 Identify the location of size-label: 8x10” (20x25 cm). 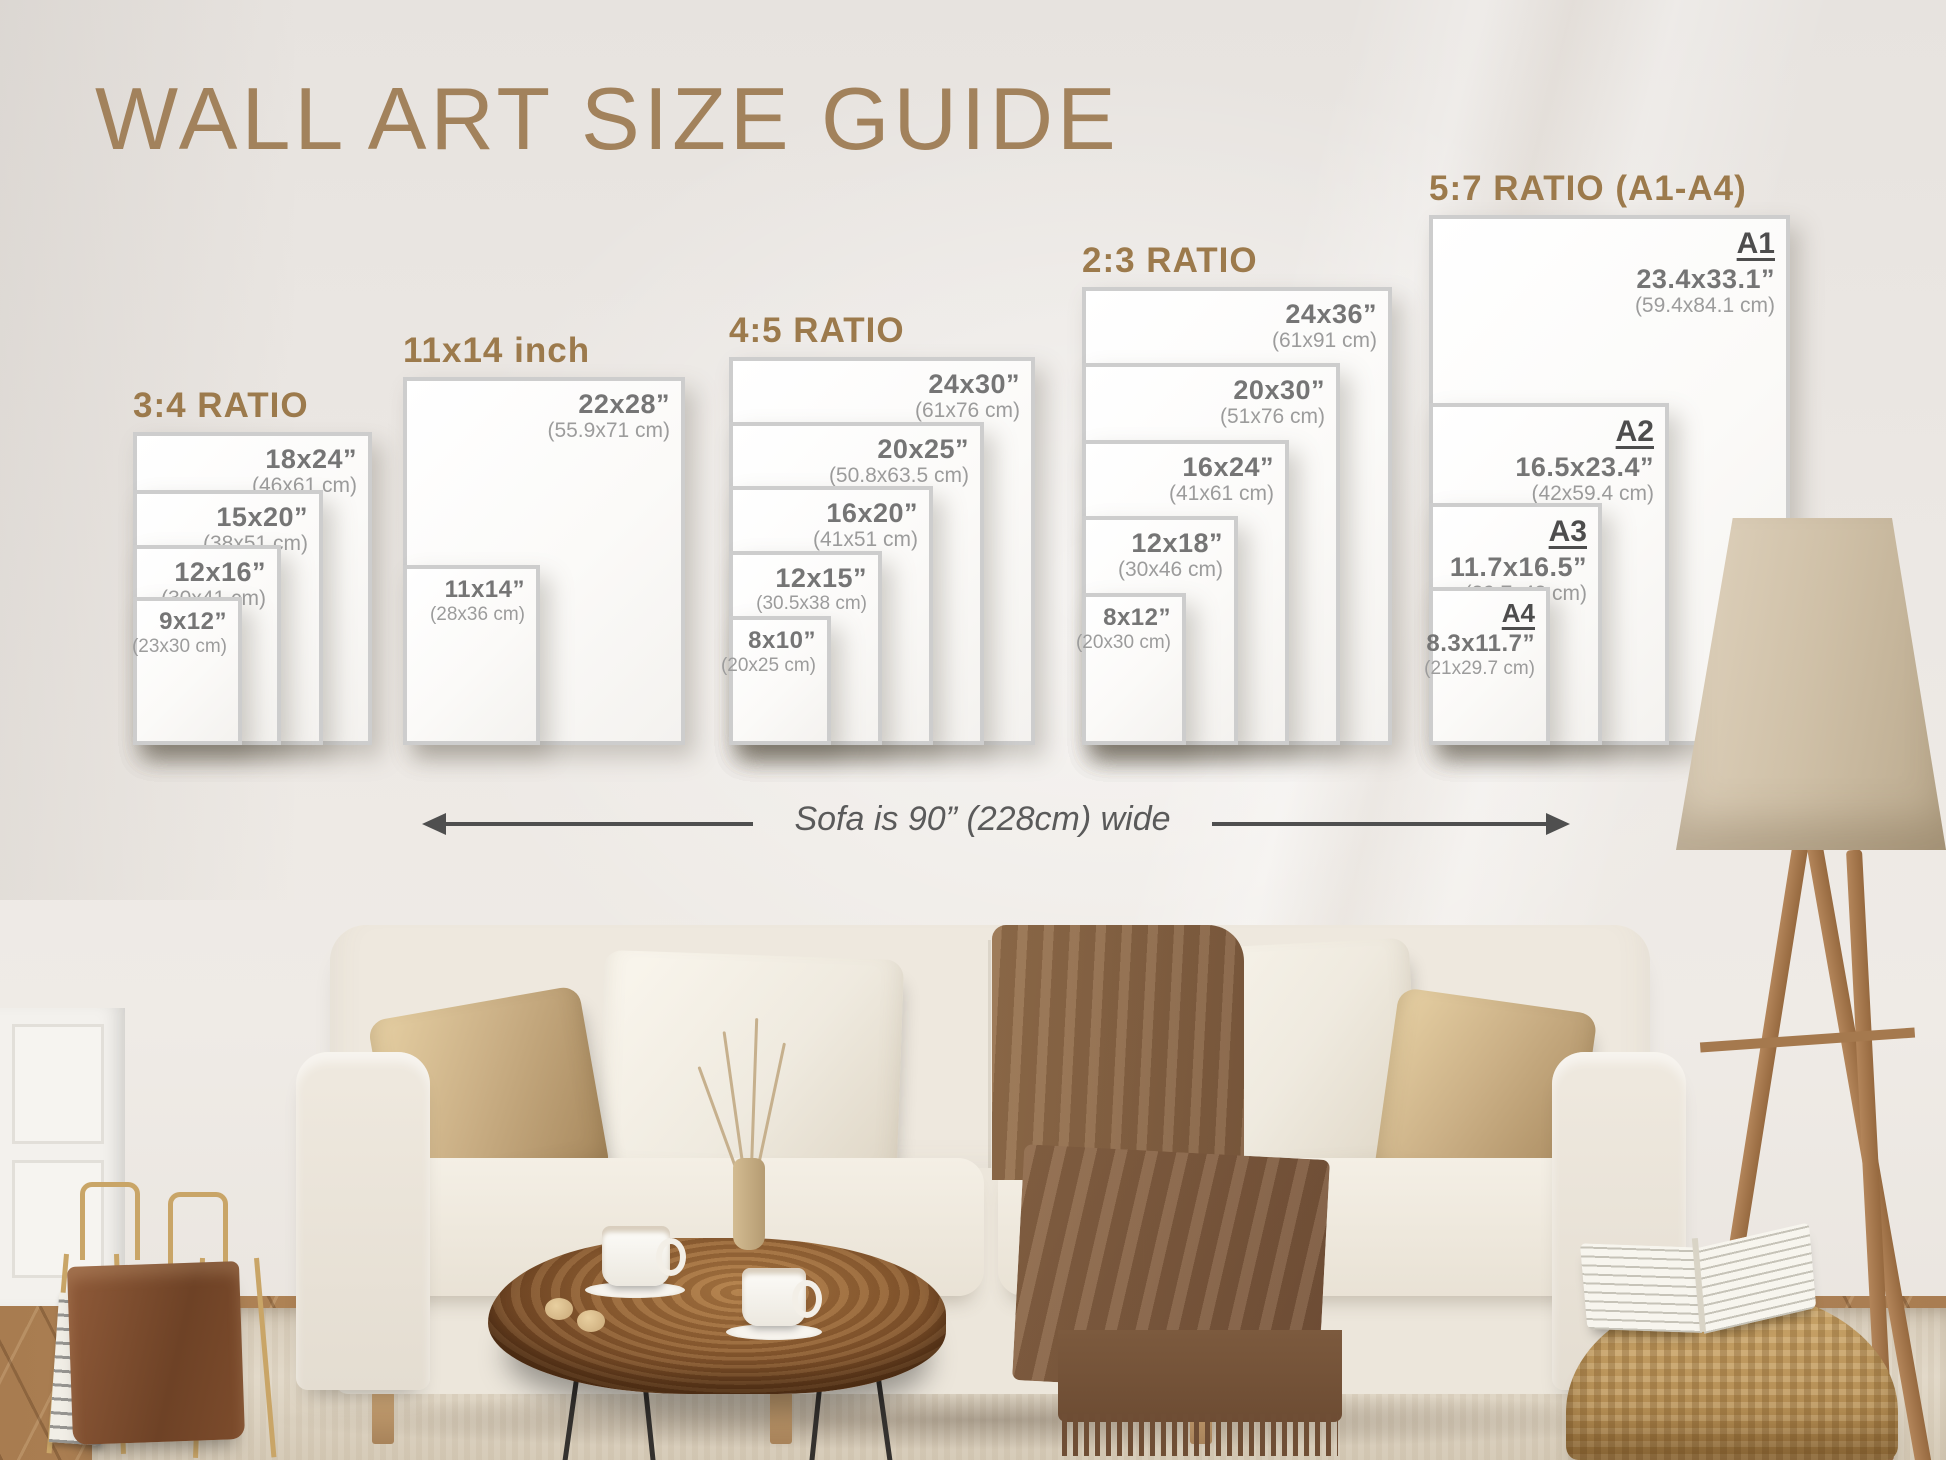
(768, 651).